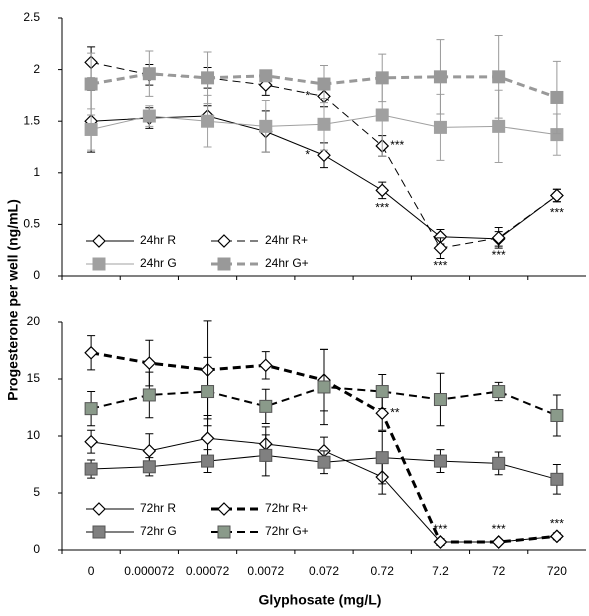 The image size is (589, 616). What do you see at coordinates (158, 531) in the screenshot?
I see `legend-label: 72hr G` at bounding box center [158, 531].